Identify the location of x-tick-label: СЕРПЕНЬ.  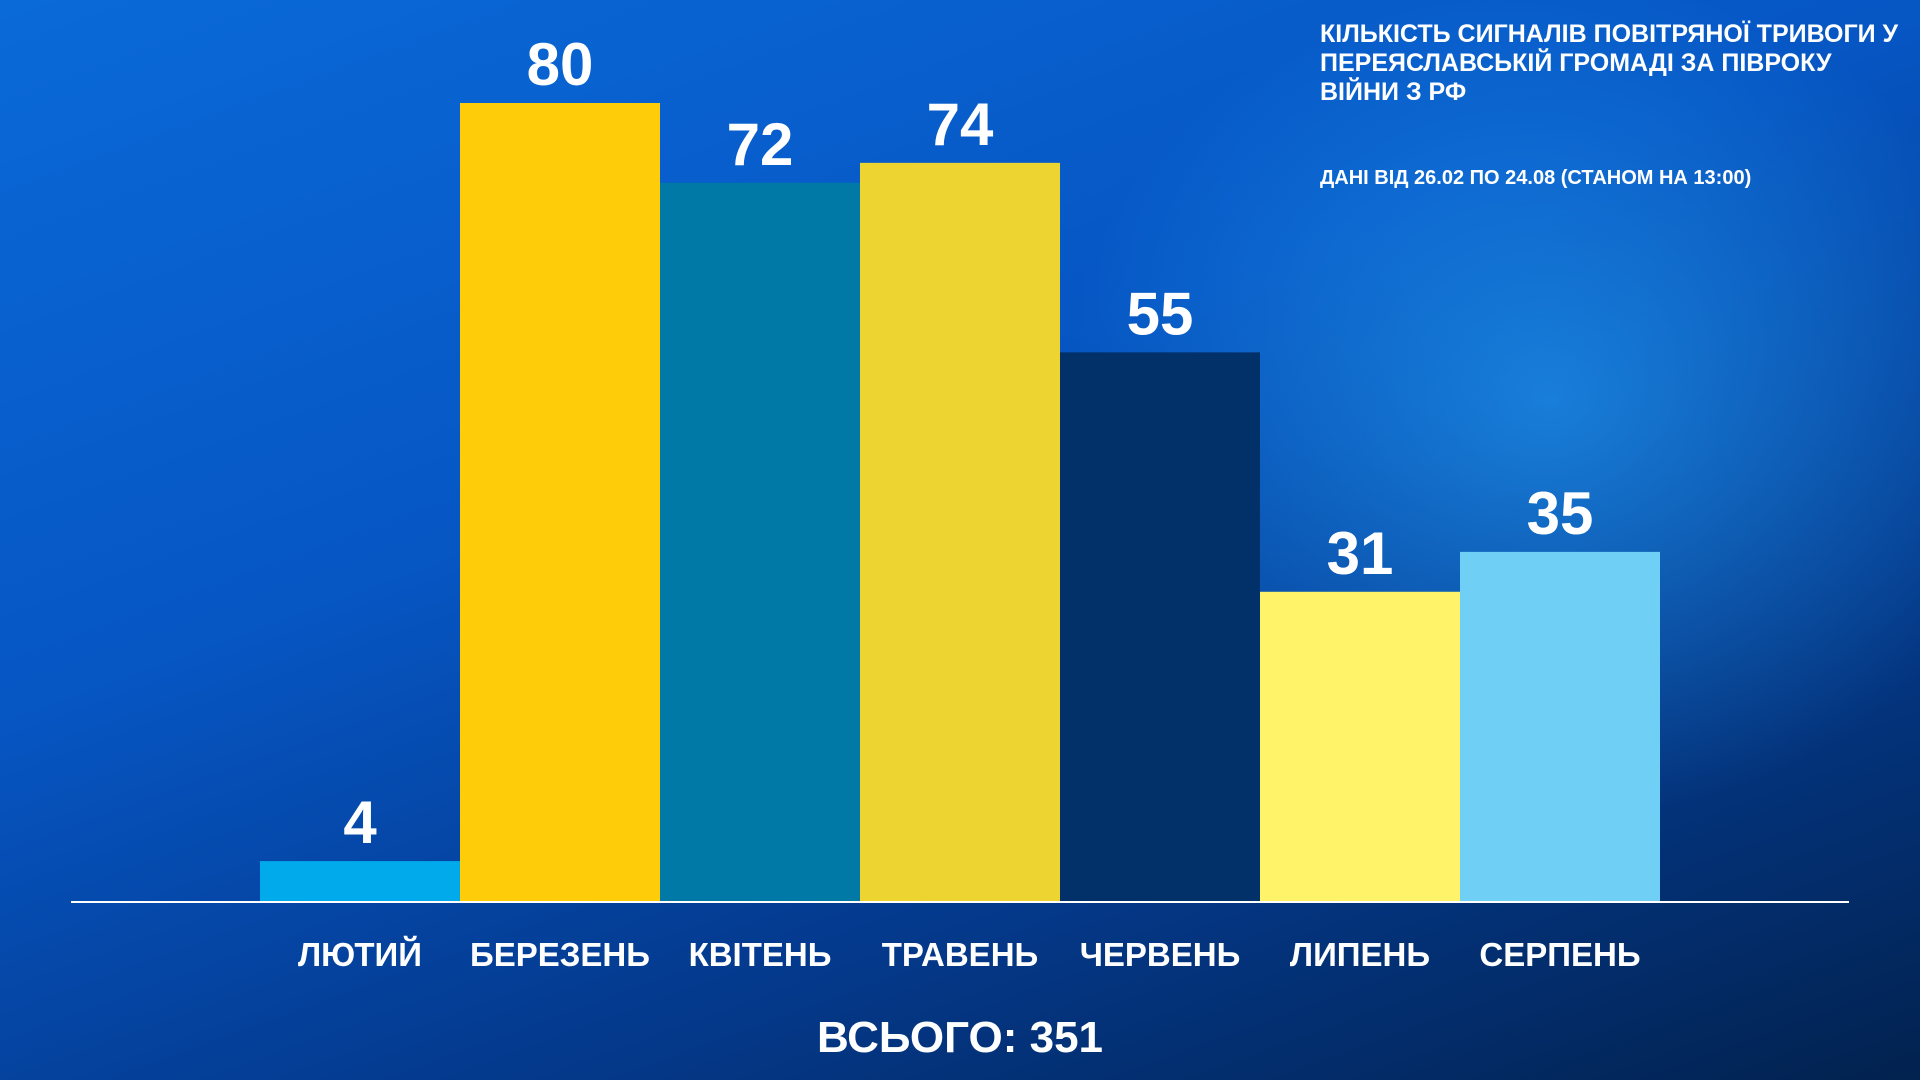
(1559, 954).